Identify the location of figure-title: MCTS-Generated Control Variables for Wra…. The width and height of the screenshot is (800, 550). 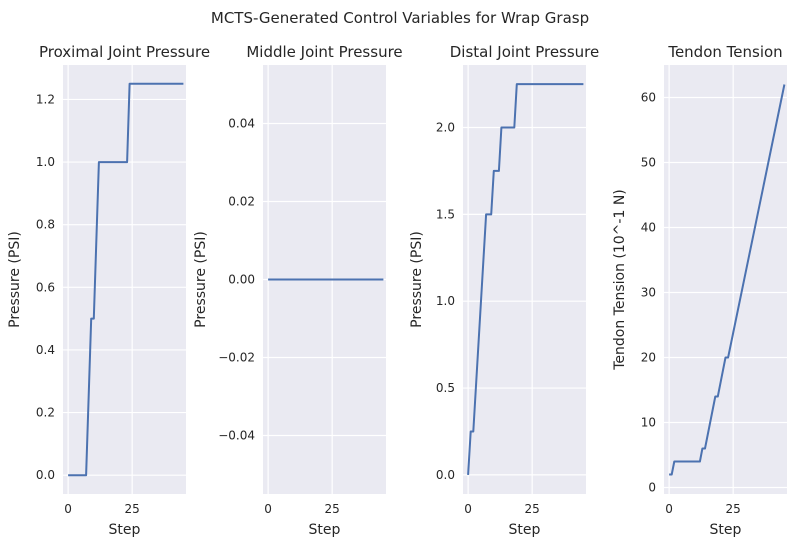
(400, 18).